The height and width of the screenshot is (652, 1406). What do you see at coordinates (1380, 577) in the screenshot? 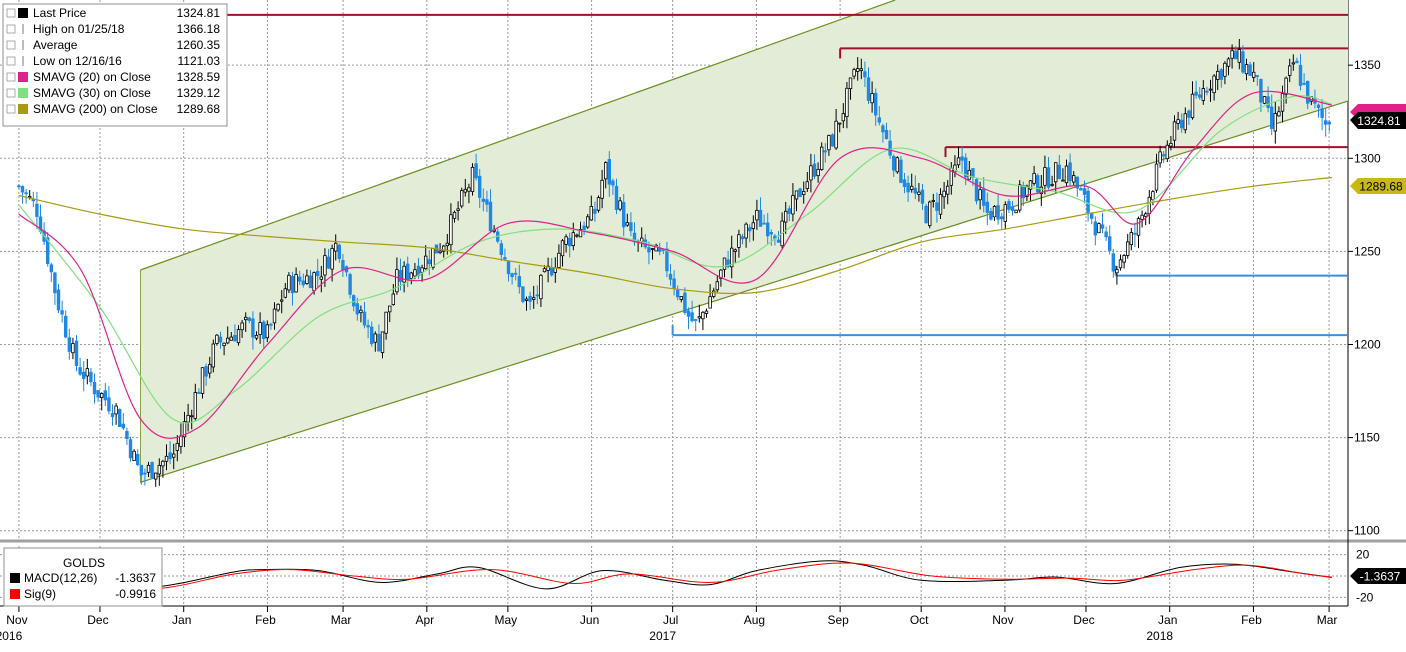
I see `macd-tag-text: -1.3637` at bounding box center [1380, 577].